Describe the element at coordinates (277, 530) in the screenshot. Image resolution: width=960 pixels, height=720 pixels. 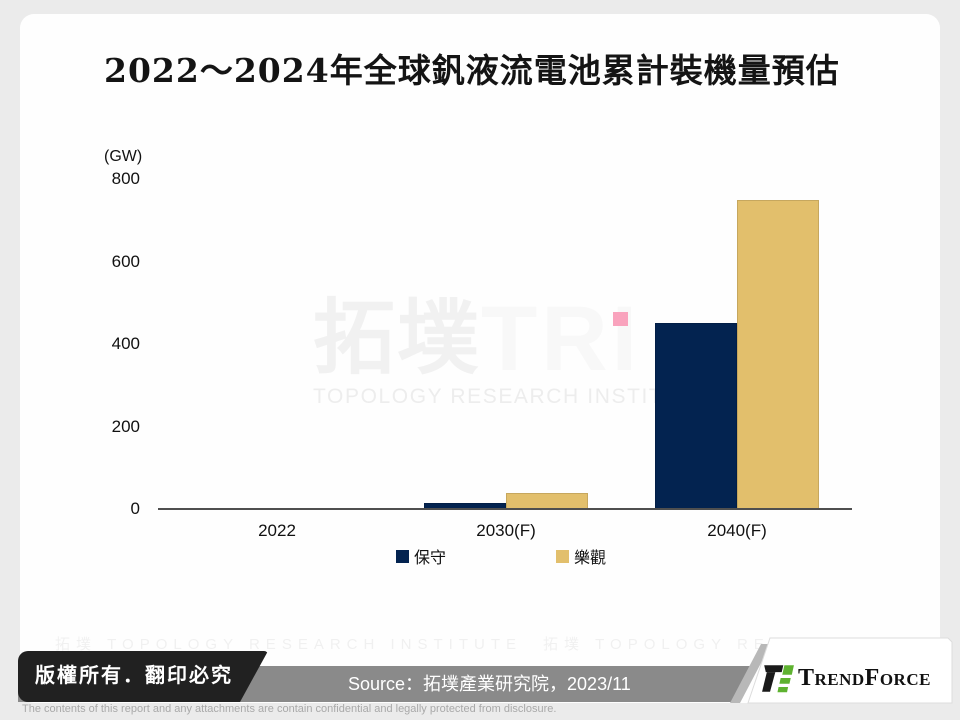
I see `x-label-2022: 2022` at that location.